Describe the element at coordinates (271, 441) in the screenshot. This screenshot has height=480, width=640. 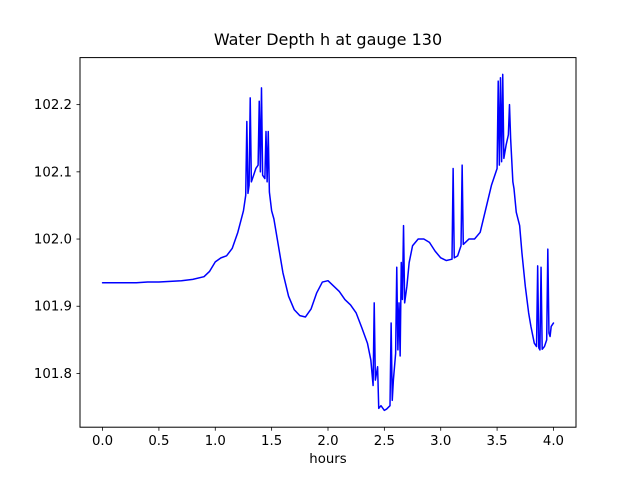
I see `x-tick-label: 1.5` at that location.